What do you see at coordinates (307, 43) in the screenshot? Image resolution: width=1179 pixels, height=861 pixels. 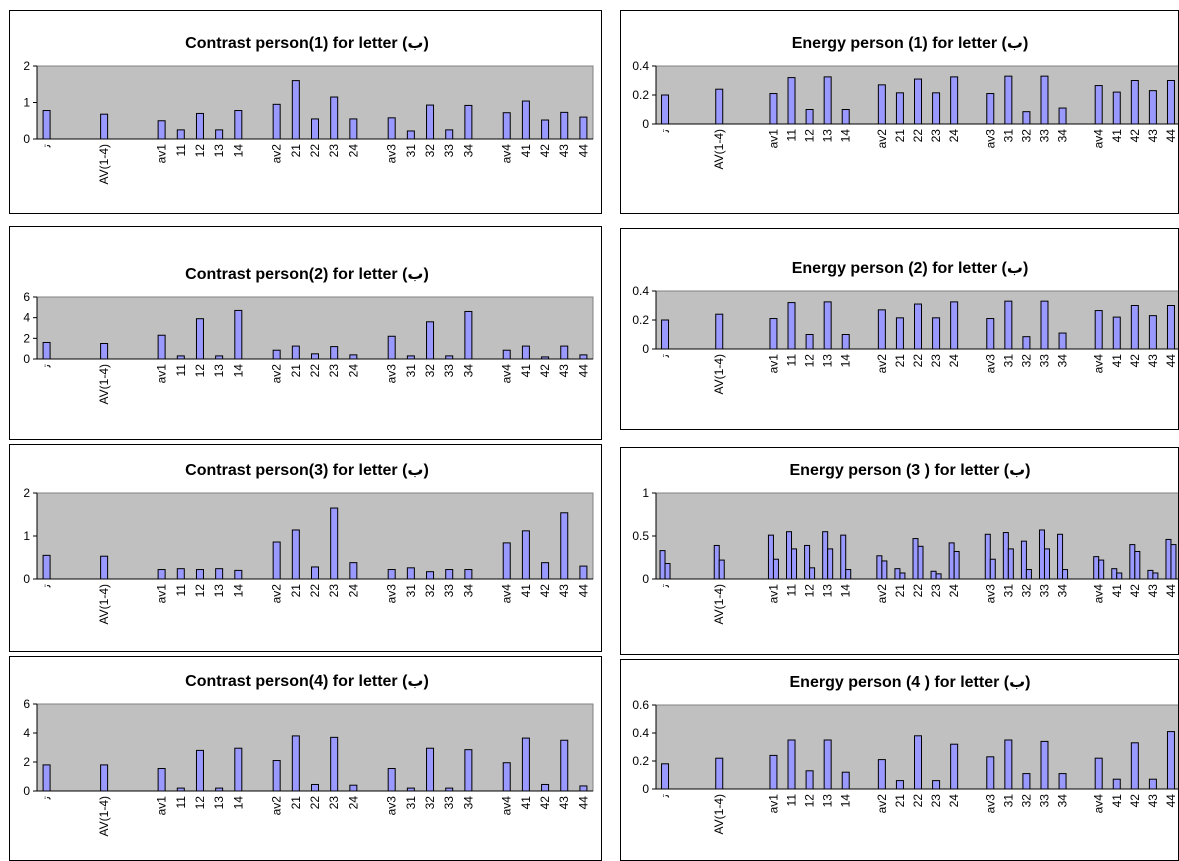 I see `chart-title: Contrast person(1) for letter (ب)` at bounding box center [307, 43].